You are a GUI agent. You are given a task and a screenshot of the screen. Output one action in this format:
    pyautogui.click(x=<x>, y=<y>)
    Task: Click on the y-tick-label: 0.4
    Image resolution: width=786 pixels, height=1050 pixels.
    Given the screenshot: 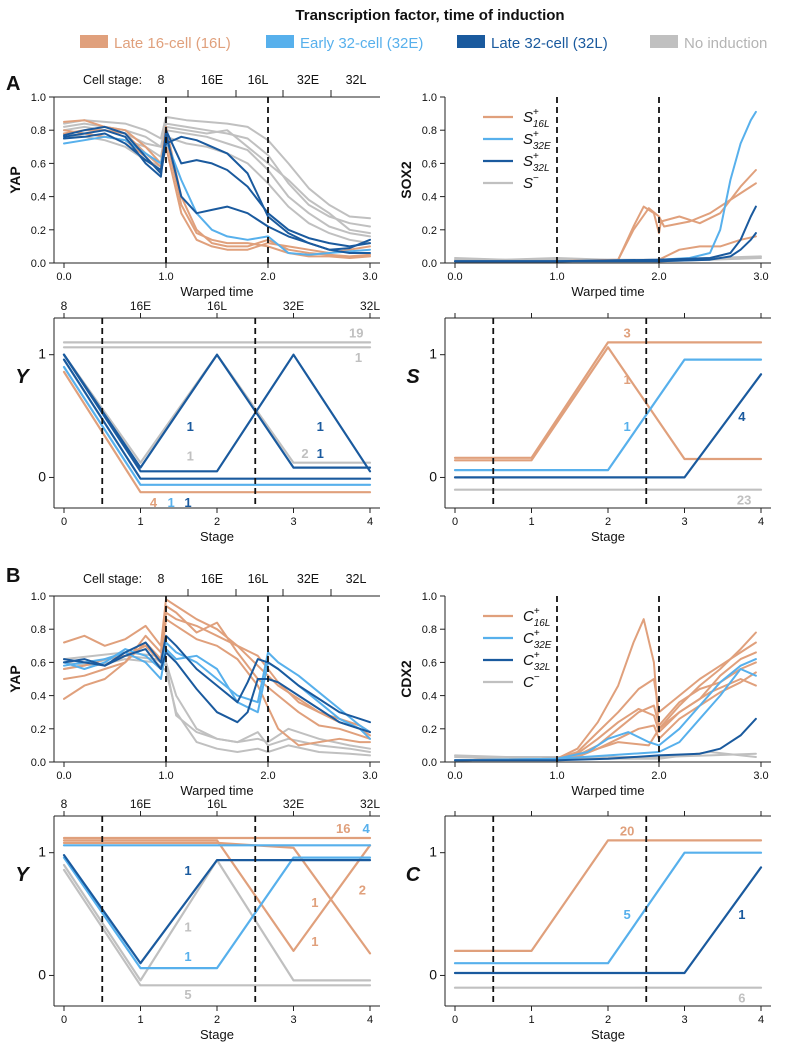 What is the action you would take?
    pyautogui.click(x=429, y=198)
    